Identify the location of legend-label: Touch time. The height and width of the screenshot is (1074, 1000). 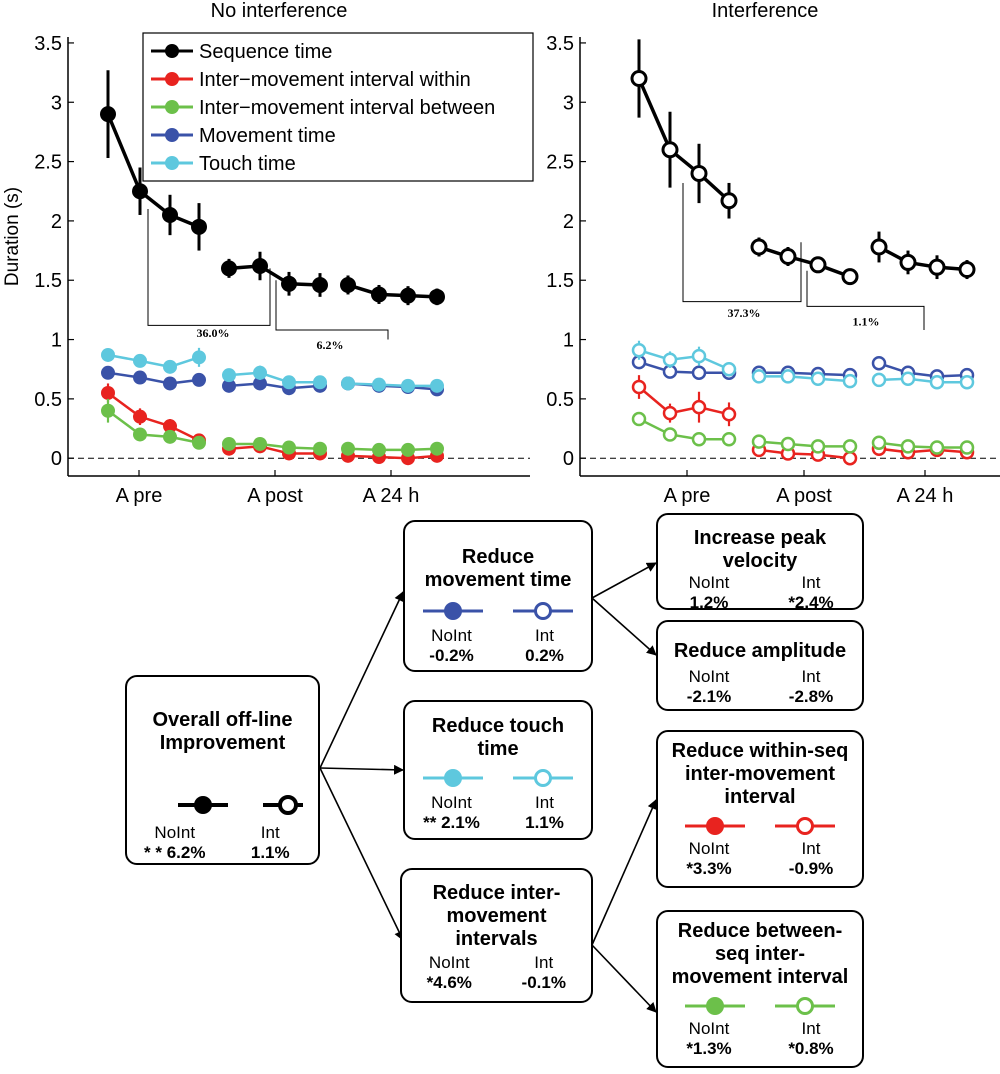
(247, 164).